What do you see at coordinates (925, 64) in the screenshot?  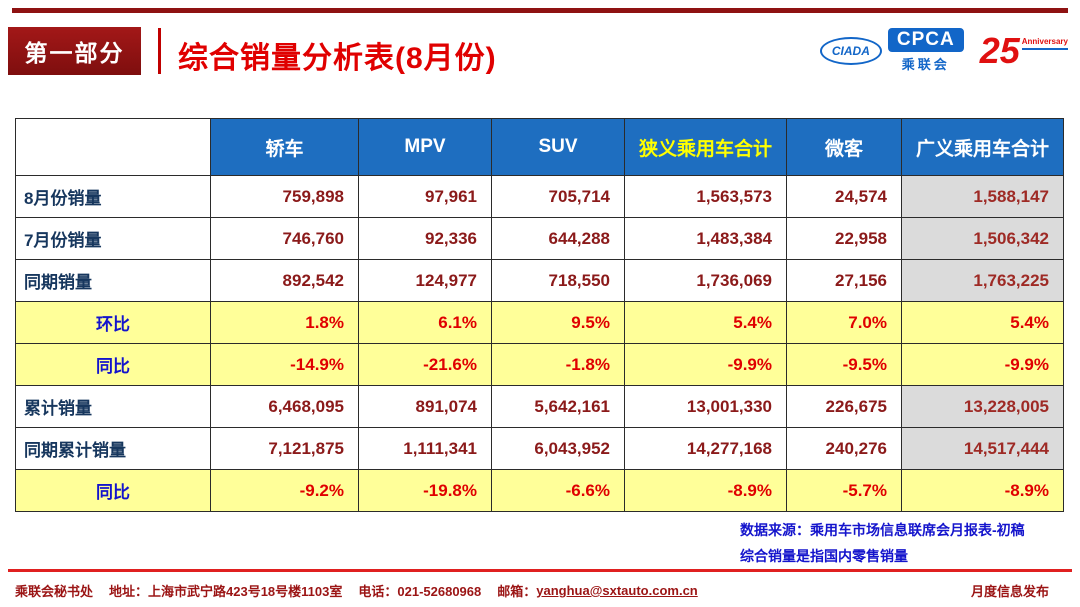 I see `cpca-subtitle: 乘联会` at bounding box center [925, 64].